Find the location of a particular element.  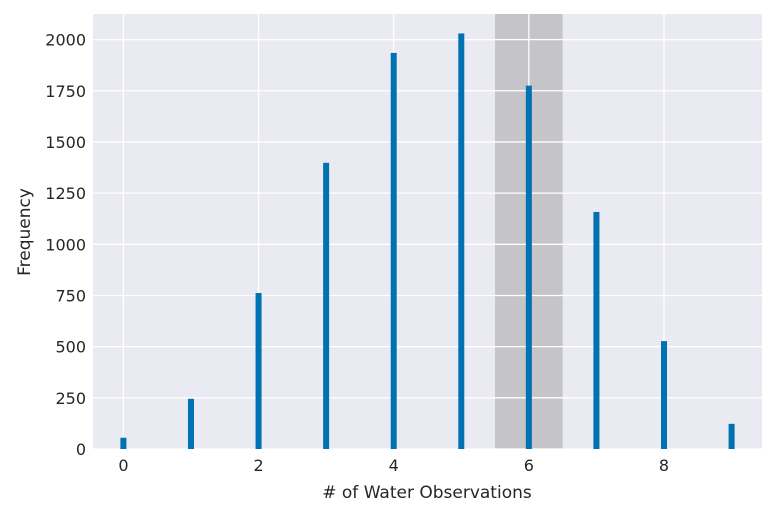

x-tick-label: 8 is located at coordinates (664, 465).